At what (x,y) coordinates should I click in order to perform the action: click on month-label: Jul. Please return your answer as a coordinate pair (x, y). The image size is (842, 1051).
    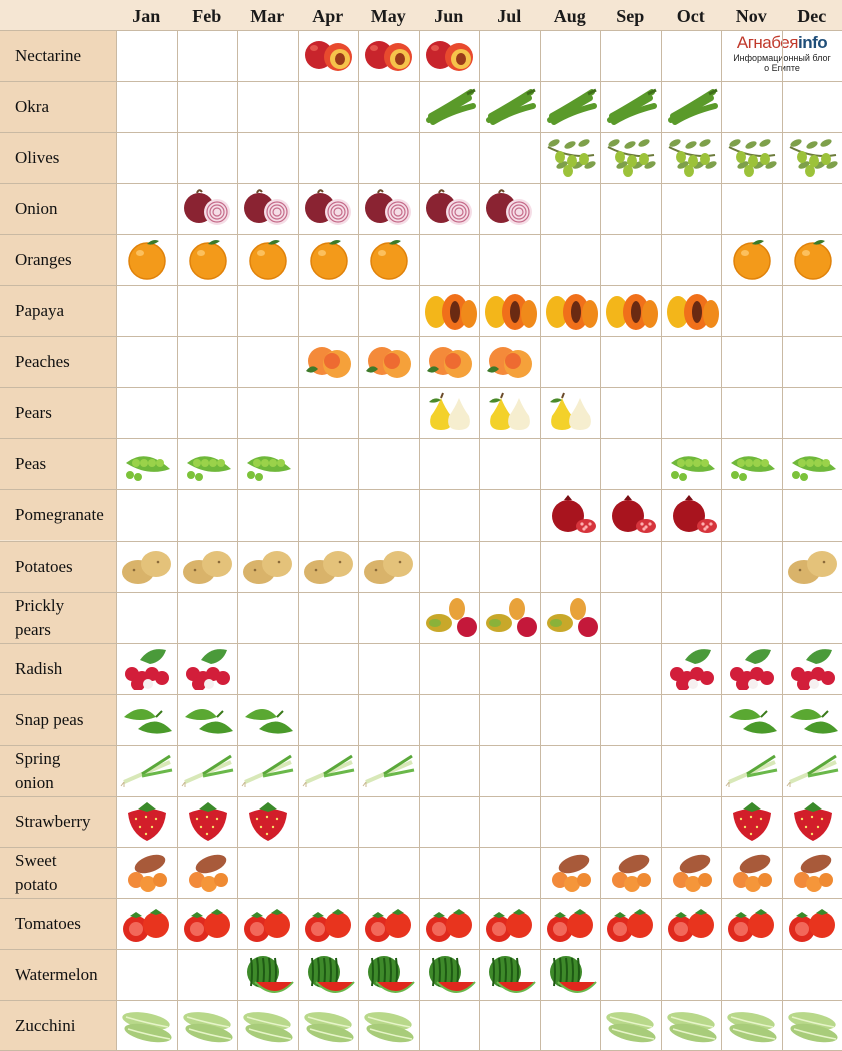
    Looking at the image, I should click on (509, 16).